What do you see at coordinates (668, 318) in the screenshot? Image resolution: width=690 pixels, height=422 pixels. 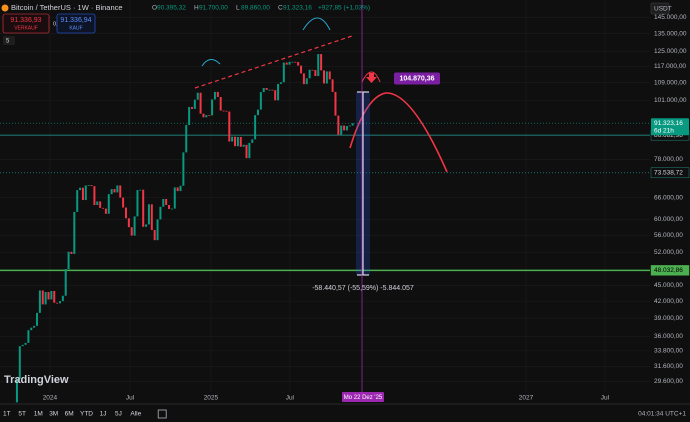 I see `y-tick-label: 39.000,00` at bounding box center [668, 318].